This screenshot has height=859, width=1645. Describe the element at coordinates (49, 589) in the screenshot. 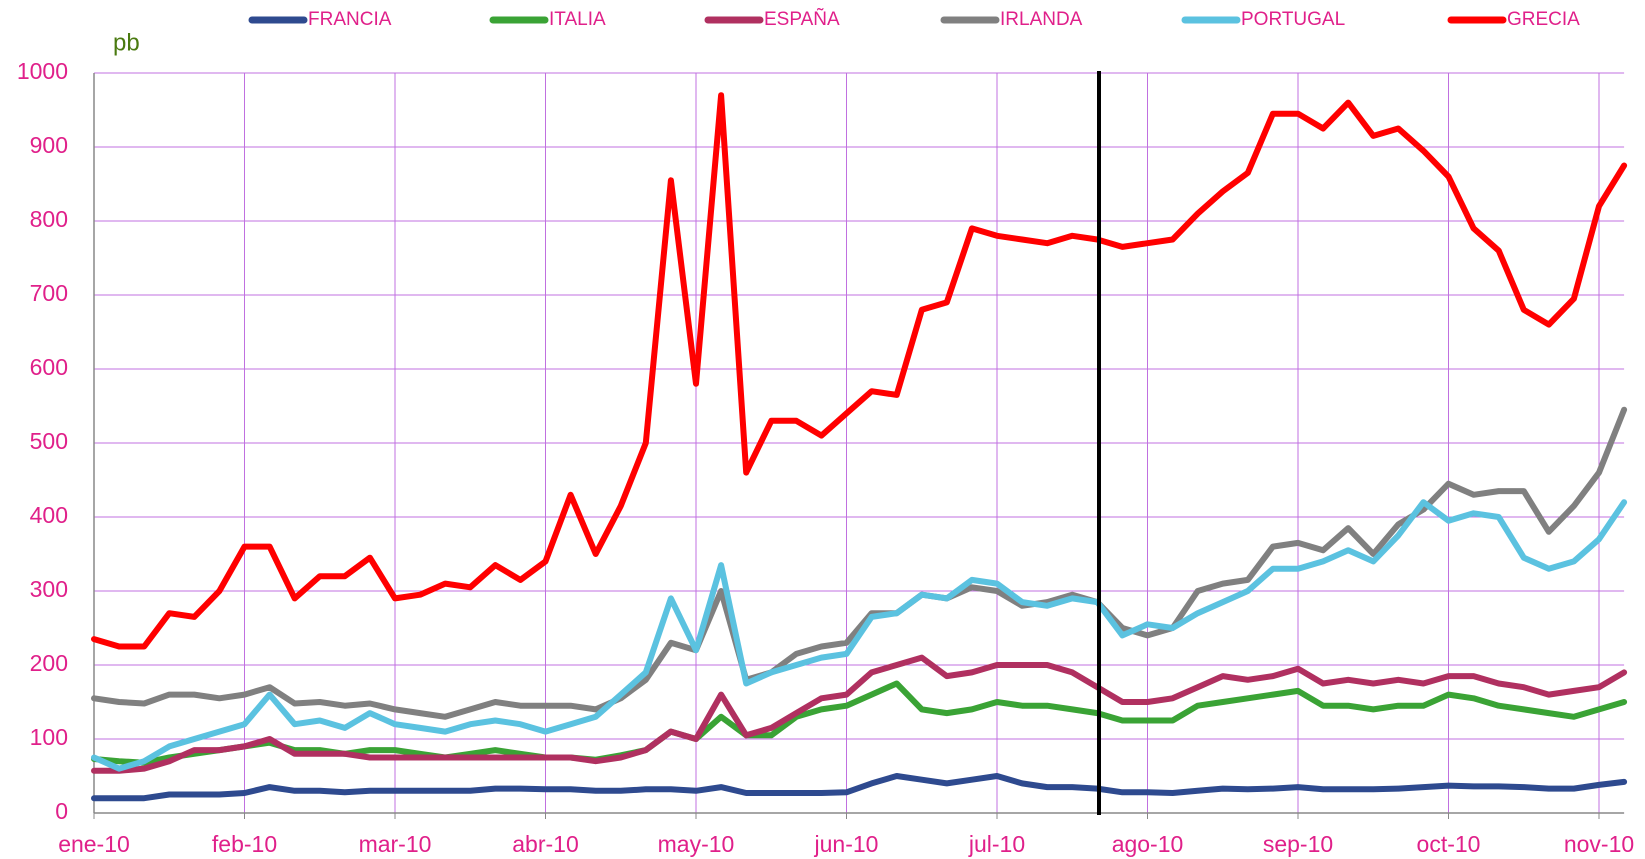

I see `y-tick-label: 300` at that location.